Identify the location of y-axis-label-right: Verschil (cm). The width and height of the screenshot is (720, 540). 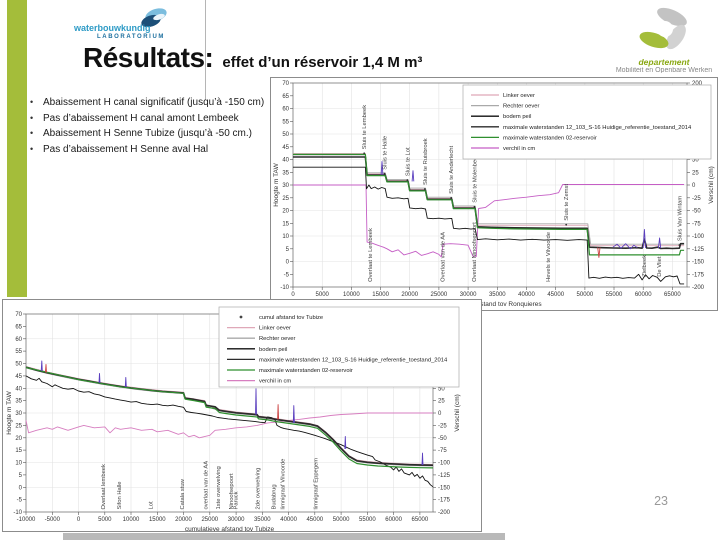
(457, 413).